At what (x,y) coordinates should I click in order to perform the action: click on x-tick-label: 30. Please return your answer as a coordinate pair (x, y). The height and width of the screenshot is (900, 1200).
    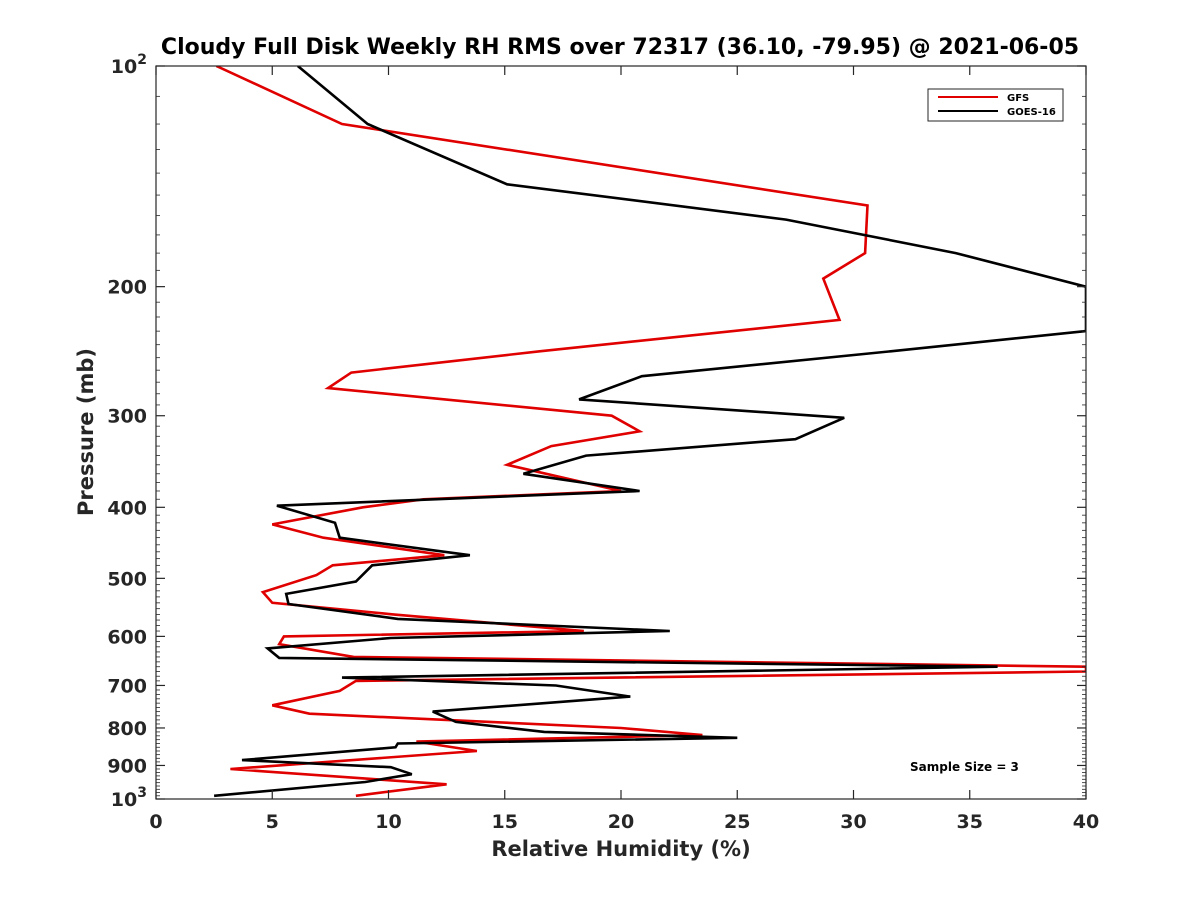
    Looking at the image, I should click on (853, 822).